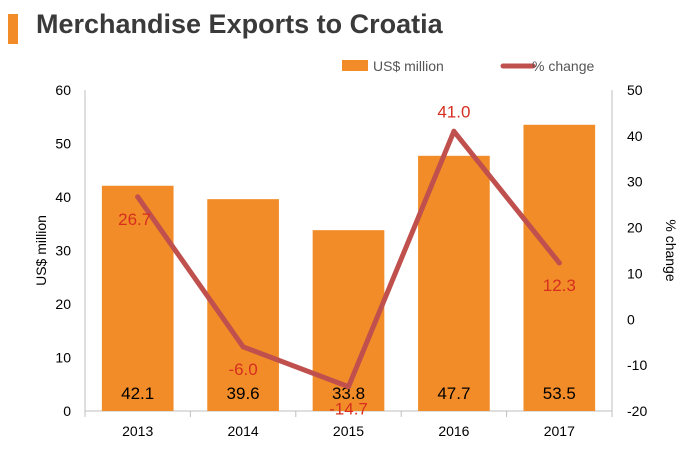  Describe the element at coordinates (635, 228) in the screenshot. I see `y2-tick-label: 20` at that location.